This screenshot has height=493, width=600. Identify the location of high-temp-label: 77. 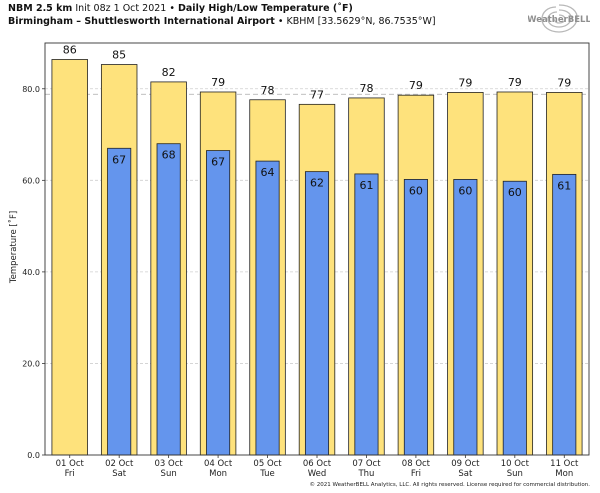
(317, 94).